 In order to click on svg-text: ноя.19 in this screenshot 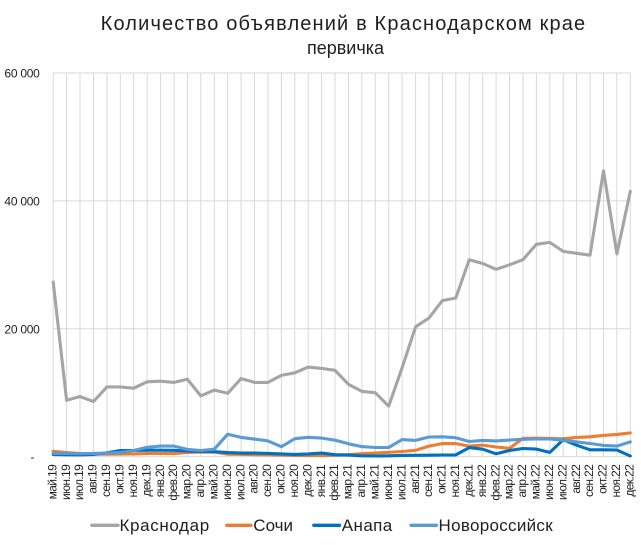, I will do `click(133, 481)`.